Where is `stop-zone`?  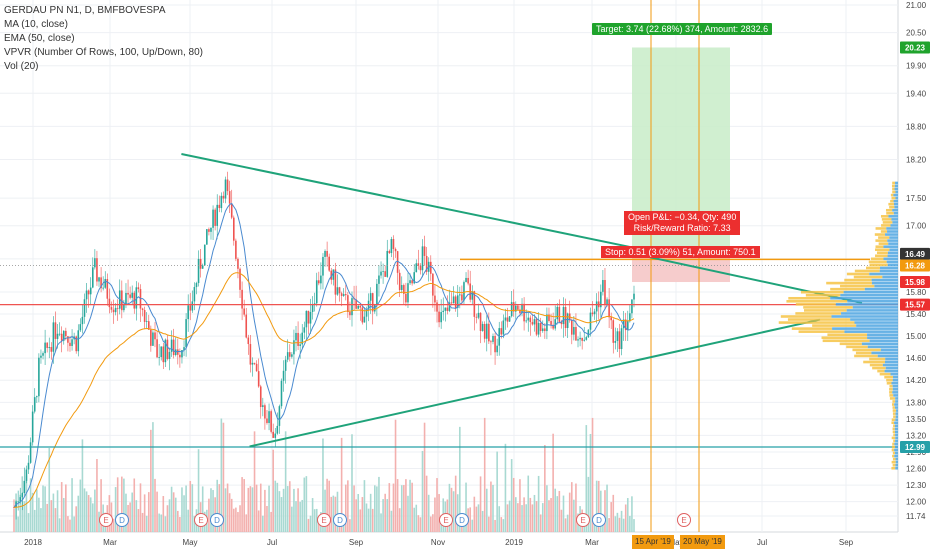 stop-zone is located at coordinates (681, 268).